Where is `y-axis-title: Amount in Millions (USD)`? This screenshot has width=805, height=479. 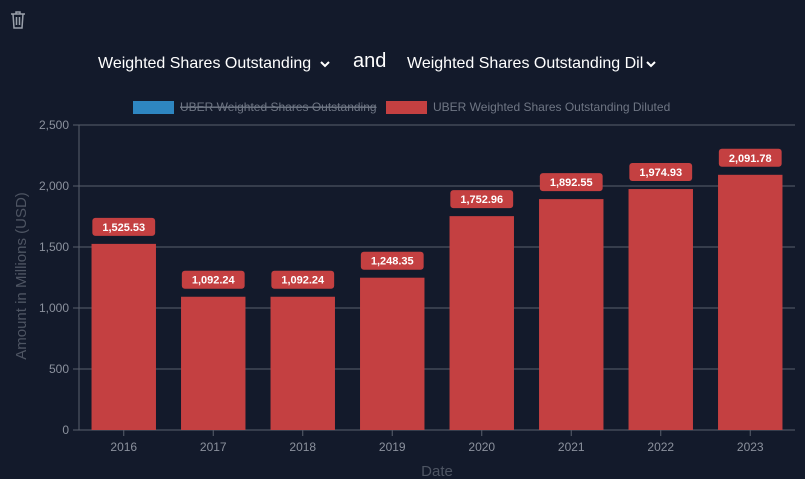
y-axis-title: Amount in Millions (USD) is located at coordinates (21, 276).